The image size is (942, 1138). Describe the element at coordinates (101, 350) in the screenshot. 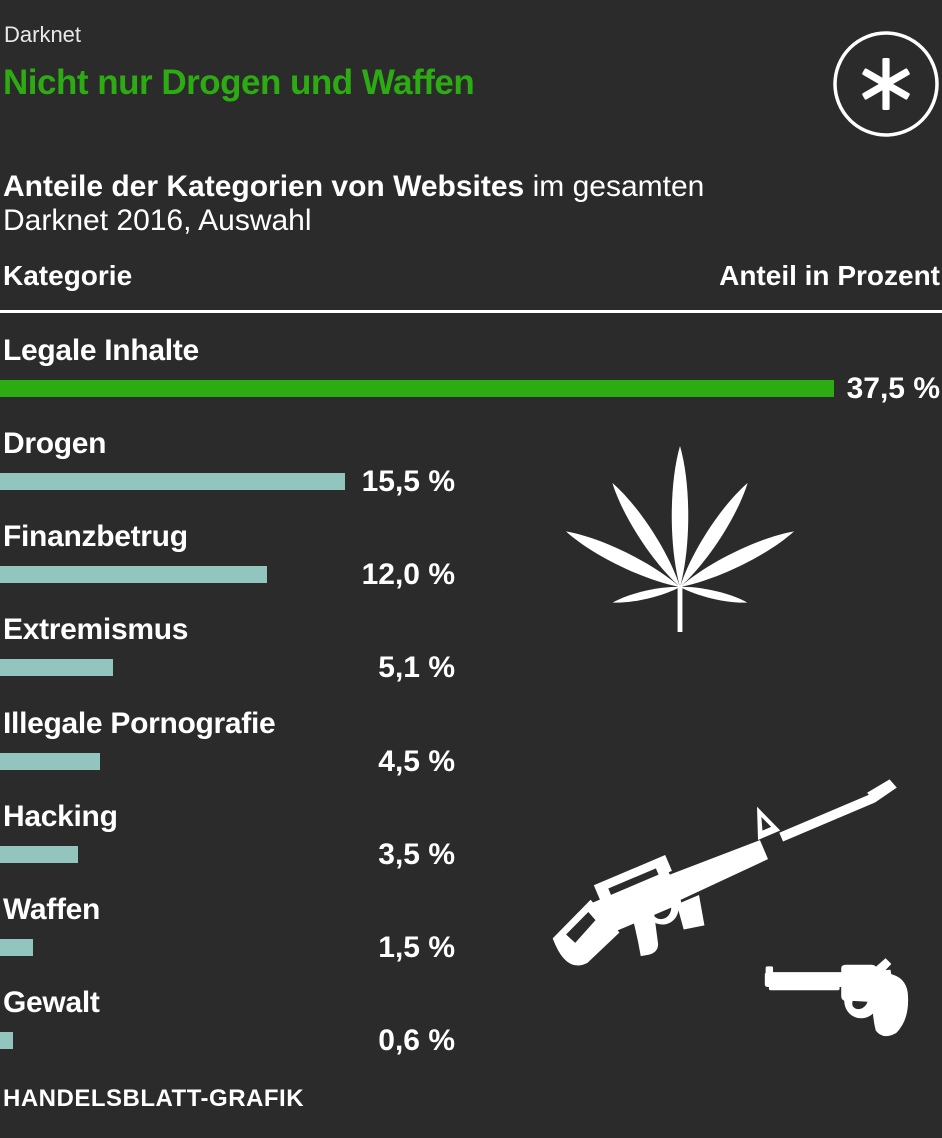

I see `category-label: Legale Inhalte` at that location.